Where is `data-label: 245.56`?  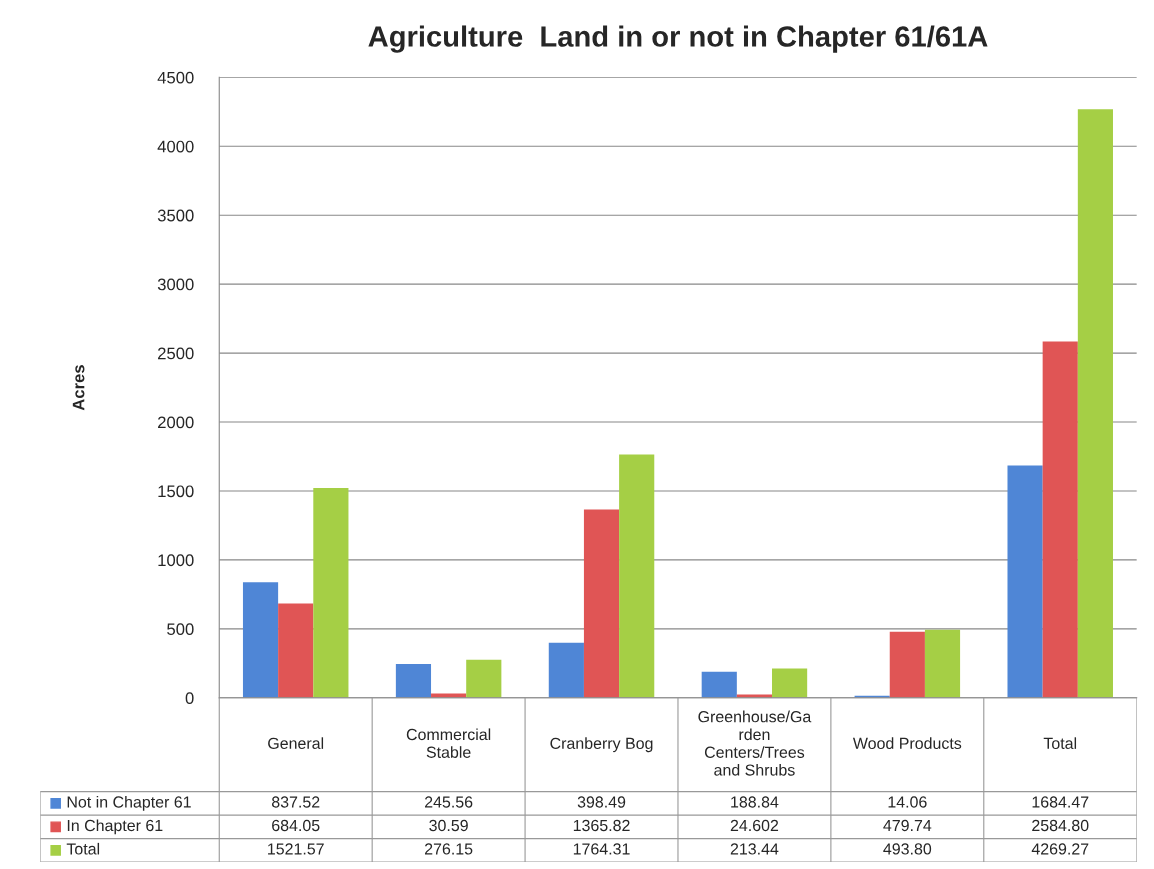 data-label: 245.56 is located at coordinates (449, 802).